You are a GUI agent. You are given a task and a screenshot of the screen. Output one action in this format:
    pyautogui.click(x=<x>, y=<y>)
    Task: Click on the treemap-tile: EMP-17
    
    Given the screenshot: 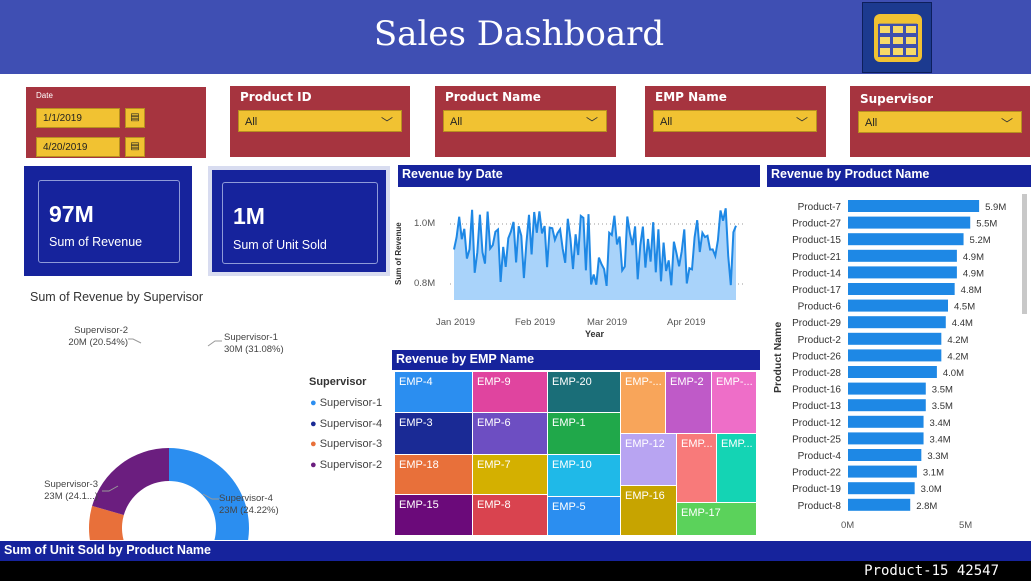 What is the action you would take?
    pyautogui.click(x=717, y=519)
    